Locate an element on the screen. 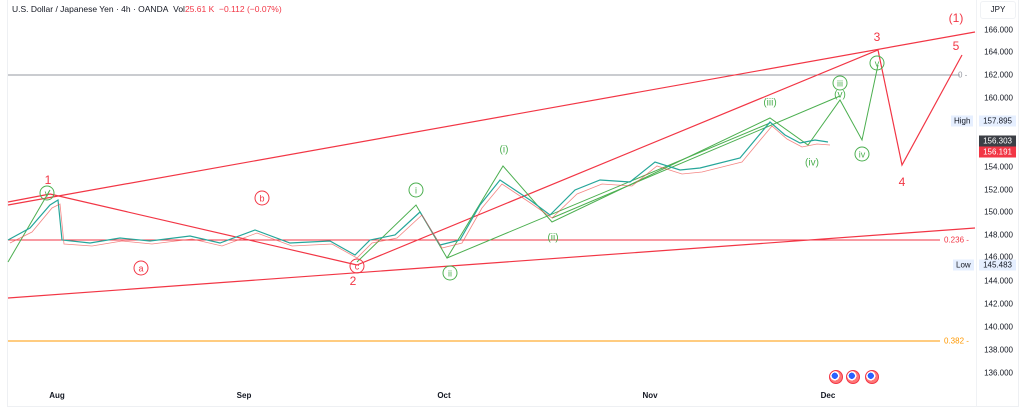 Image resolution: width=1024 pixels, height=410 pixels. time-tick-nov: Nov is located at coordinates (650, 395).